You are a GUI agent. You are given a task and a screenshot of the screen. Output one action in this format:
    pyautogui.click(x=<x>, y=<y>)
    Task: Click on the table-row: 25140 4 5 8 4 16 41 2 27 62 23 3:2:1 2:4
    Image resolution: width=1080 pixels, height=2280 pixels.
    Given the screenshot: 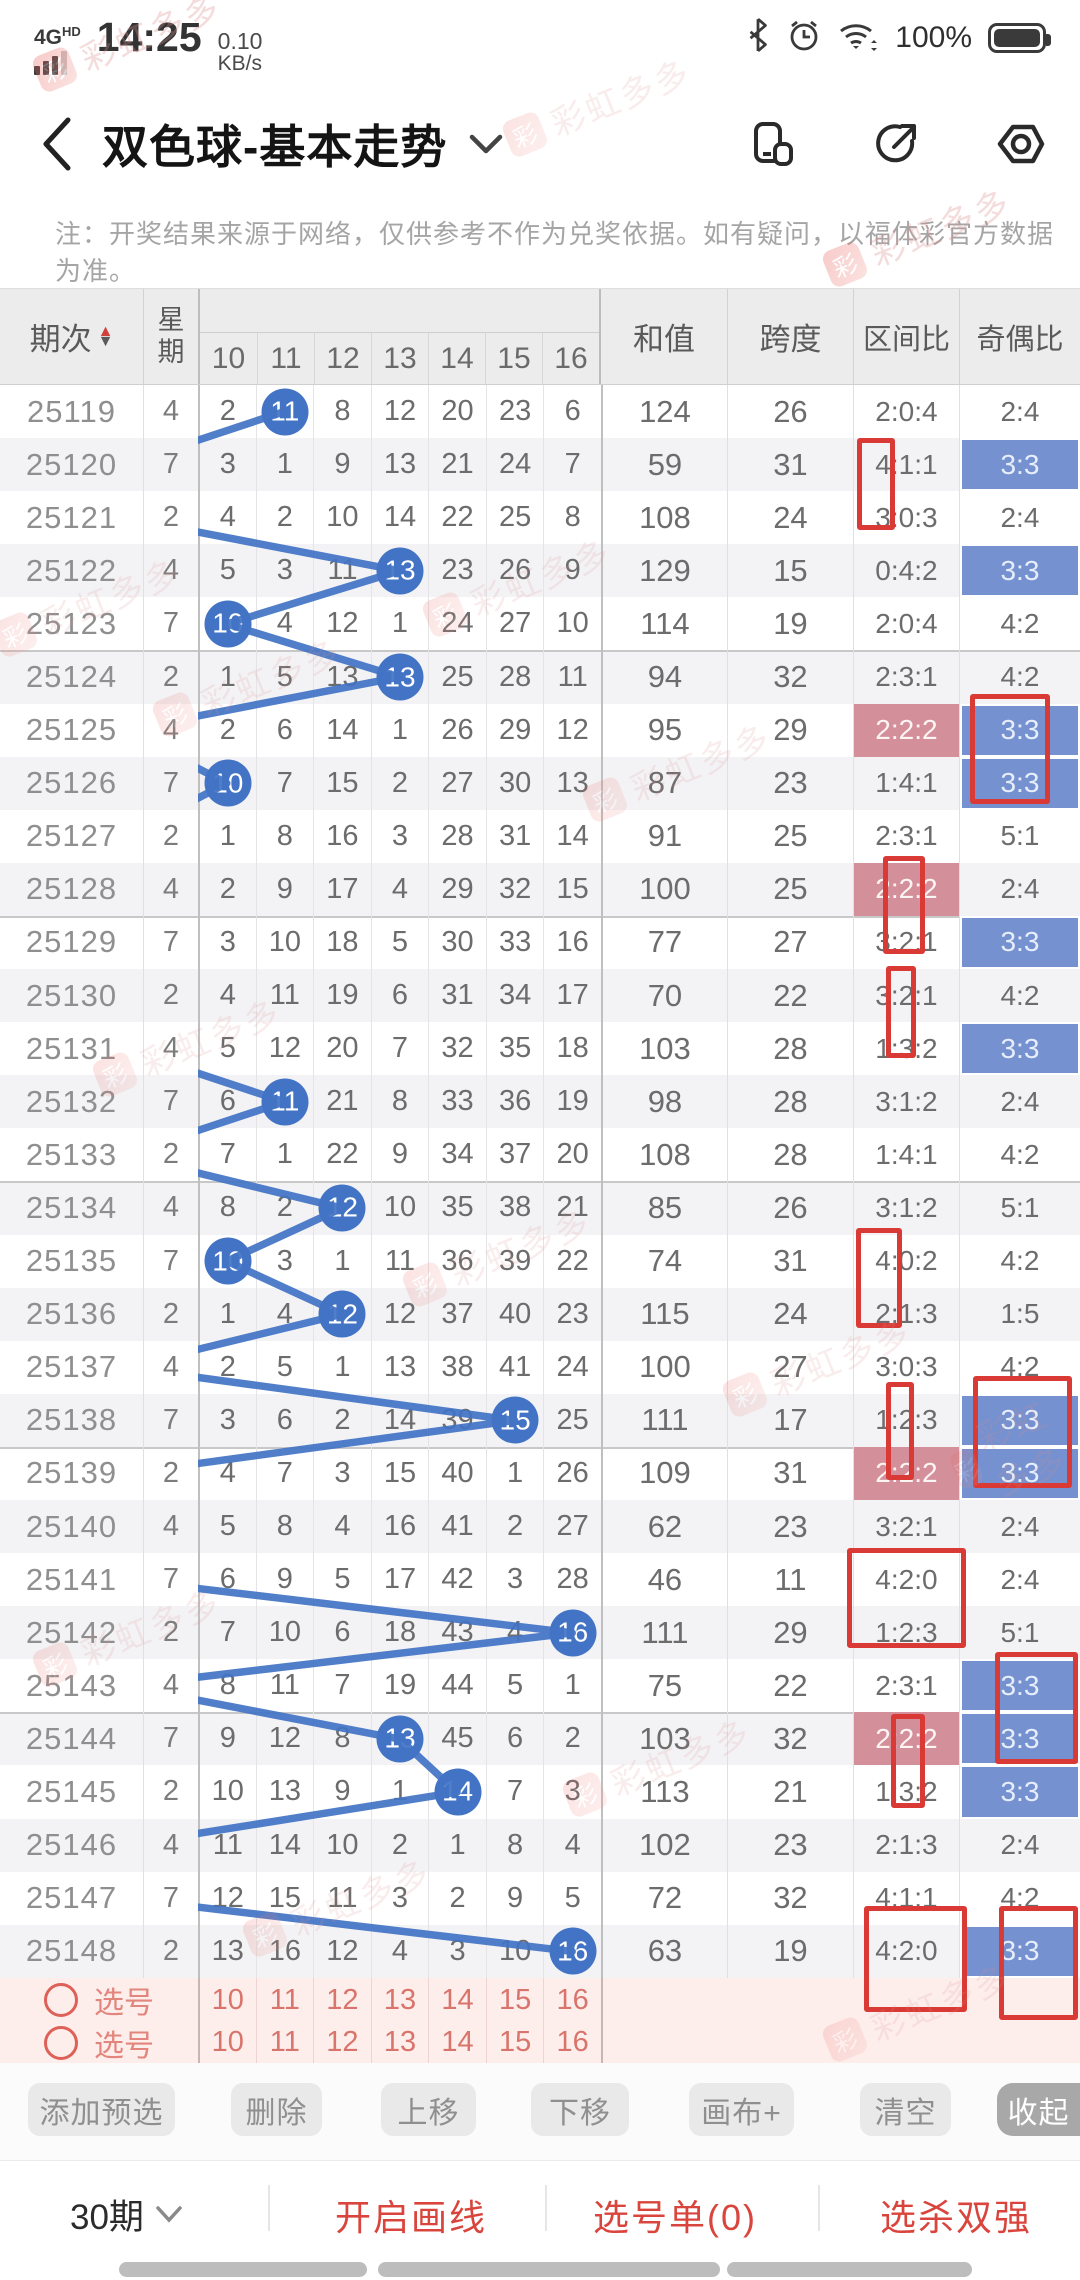 What is the action you would take?
    pyautogui.click(x=540, y=1526)
    